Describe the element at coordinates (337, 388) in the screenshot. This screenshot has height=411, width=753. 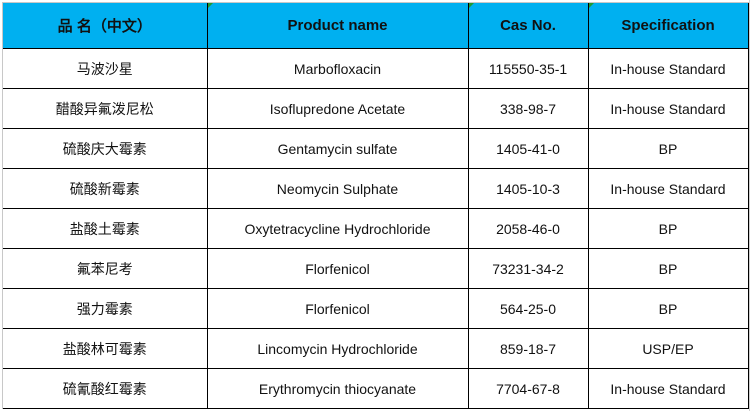
I see `cell-product-name: Erythromycin thiocyanate` at that location.